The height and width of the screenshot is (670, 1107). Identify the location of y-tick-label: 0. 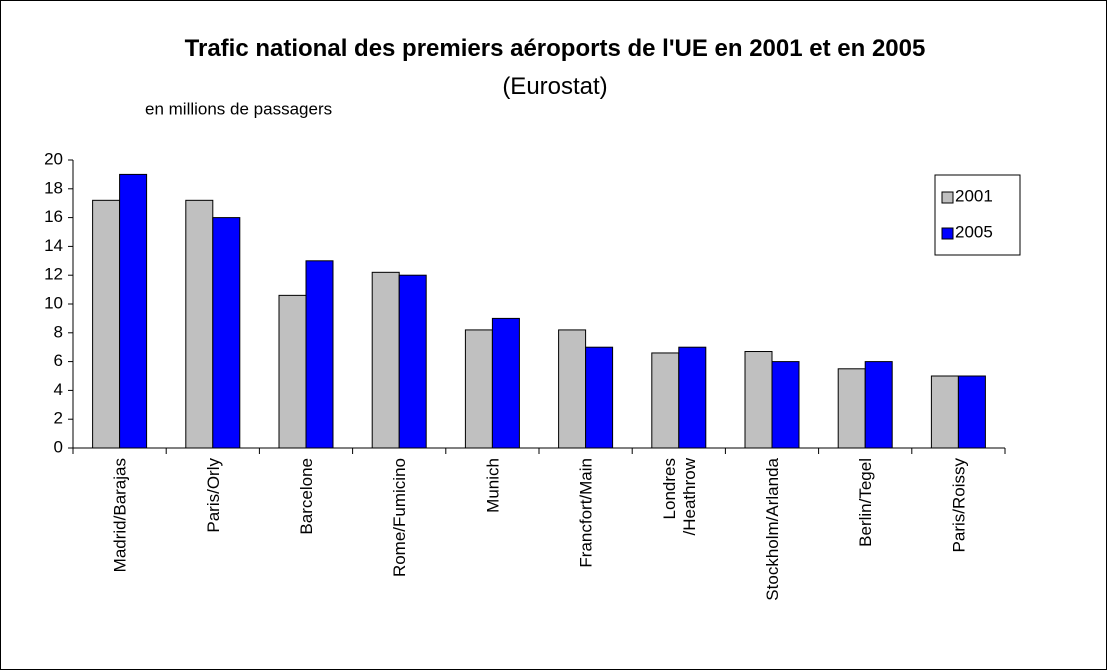
(58, 446).